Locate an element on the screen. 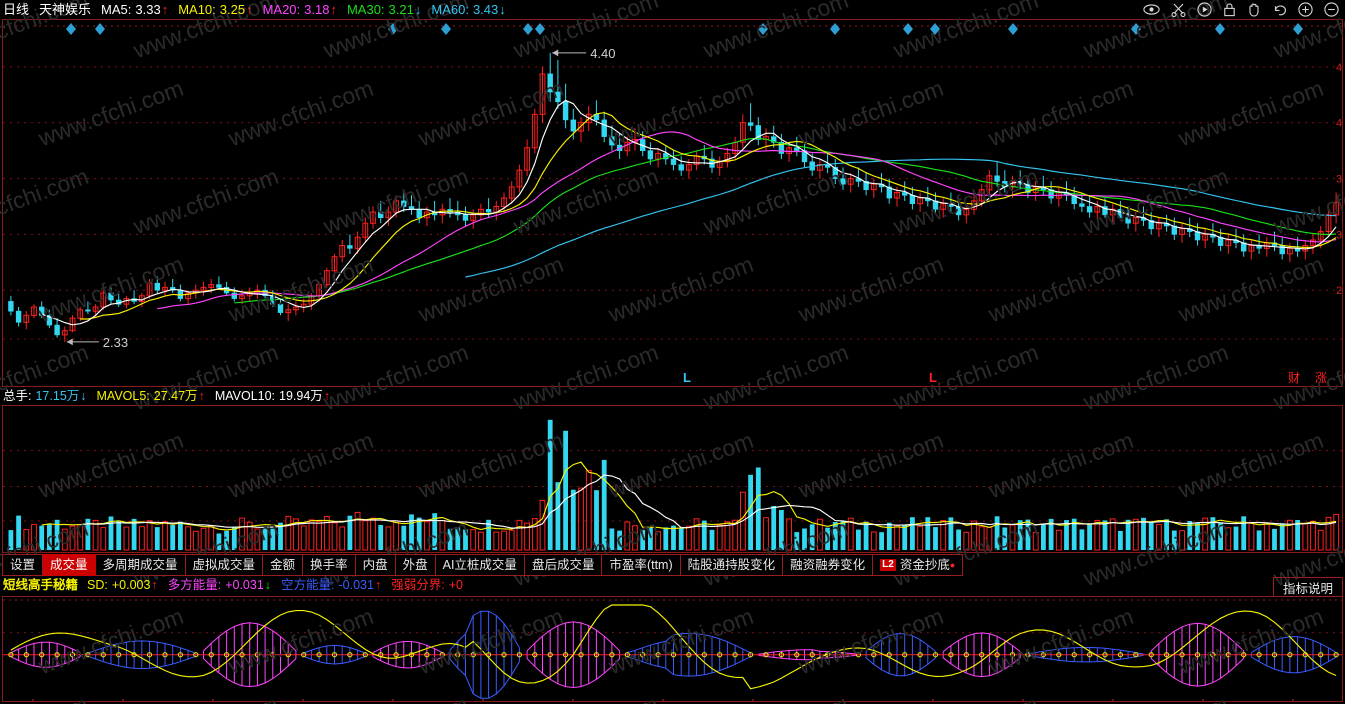  l2-badge: L2 is located at coordinates (888, 565).